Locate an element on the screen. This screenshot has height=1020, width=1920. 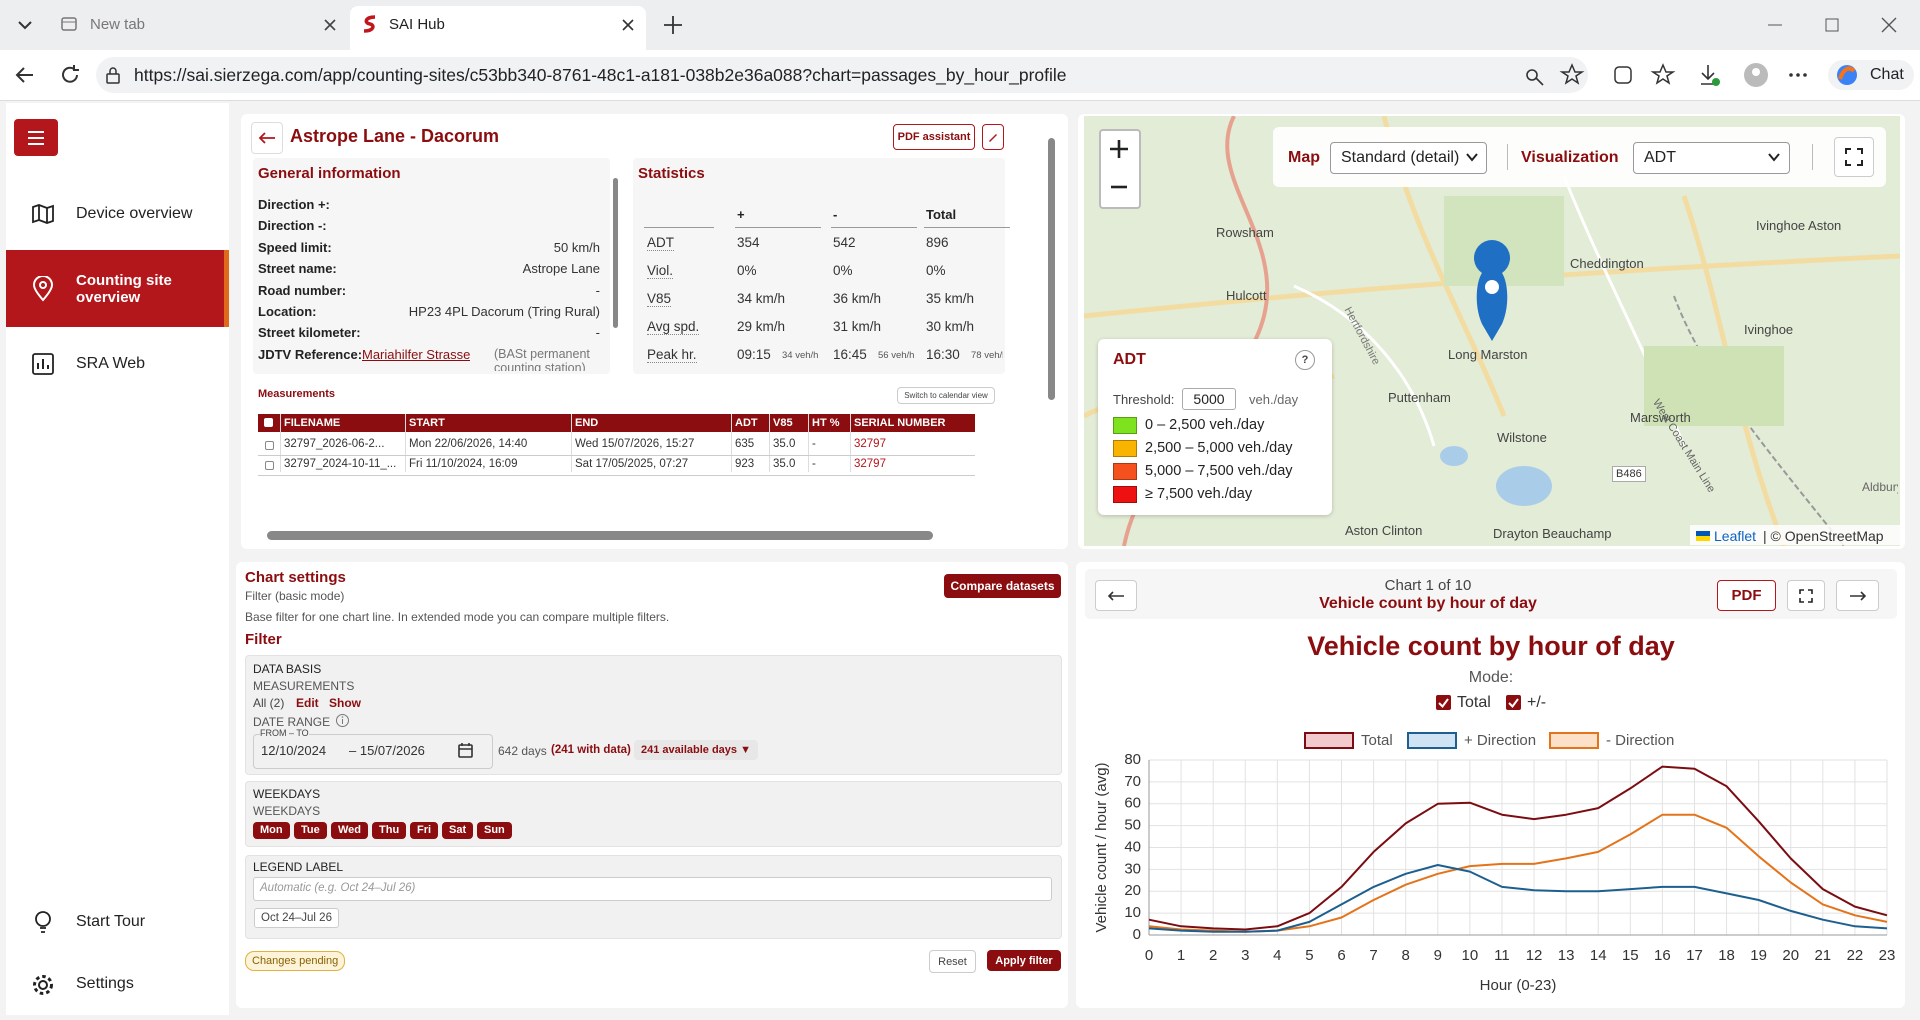
y-tick-label: 30 is located at coordinates (1132, 868).